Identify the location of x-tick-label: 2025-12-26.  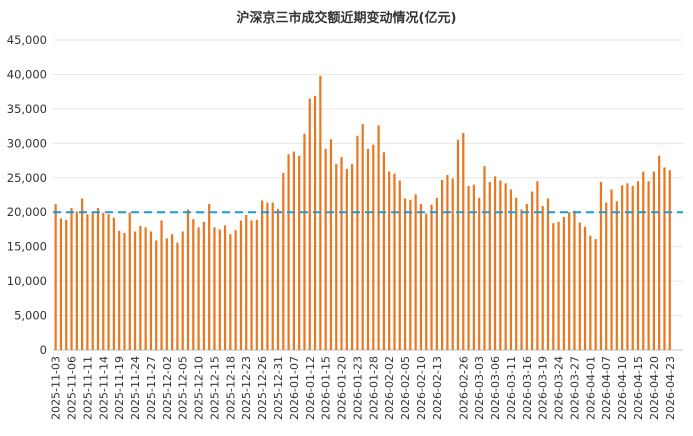
(262, 388).